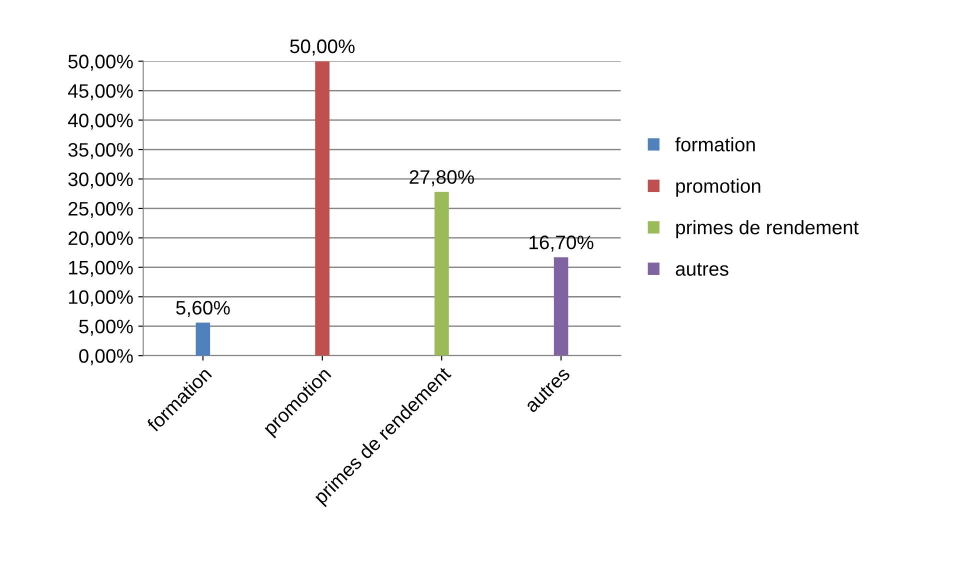 The height and width of the screenshot is (583, 955). I want to click on data-label: 5,60%, so click(203, 308).